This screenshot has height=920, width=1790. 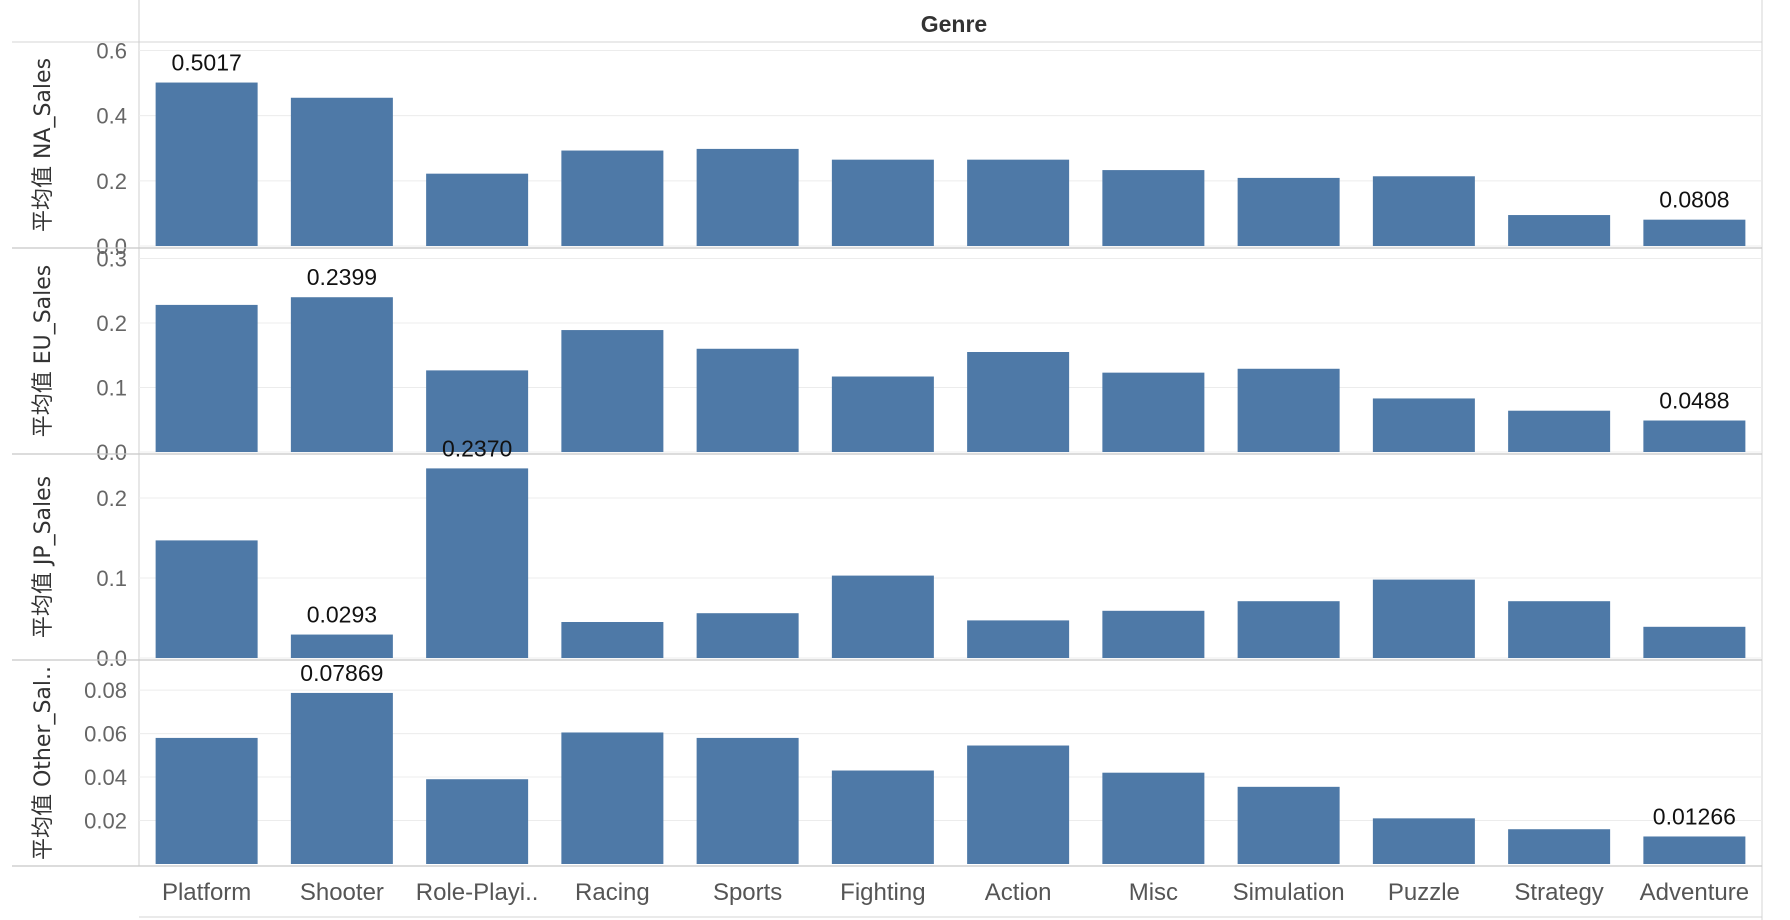 What do you see at coordinates (477, 448) in the screenshot?
I see `data-label: 0.2370` at bounding box center [477, 448].